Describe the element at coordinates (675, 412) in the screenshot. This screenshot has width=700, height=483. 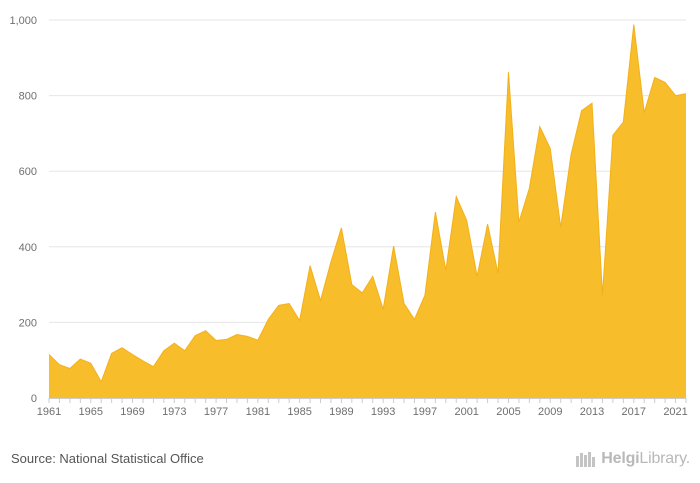
I see `x-tick-label: 2021` at that location.